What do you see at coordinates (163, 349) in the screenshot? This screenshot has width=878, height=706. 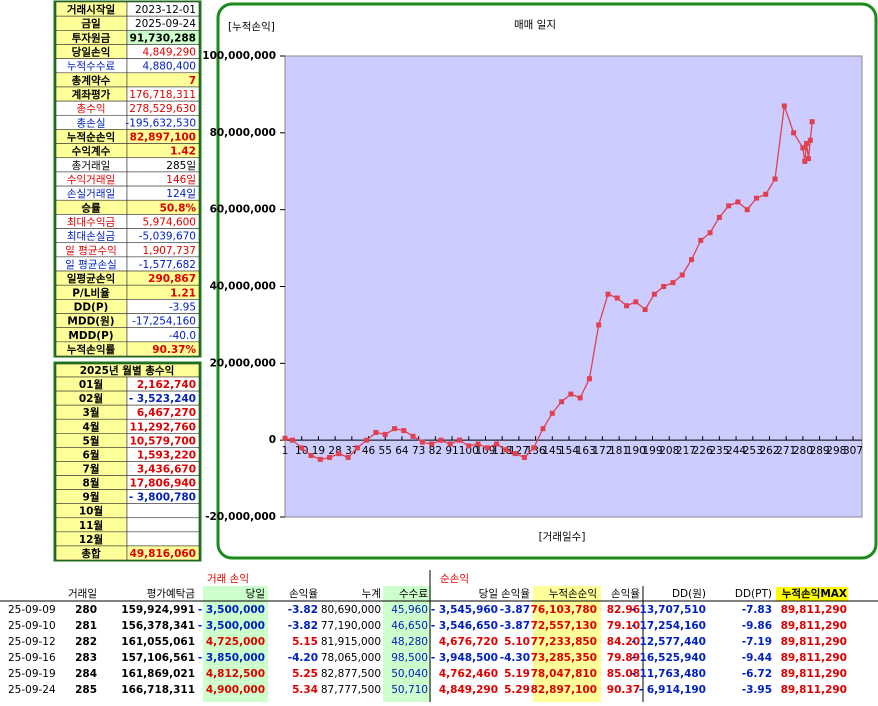 I see `summary-value-cell` at bounding box center [163, 349].